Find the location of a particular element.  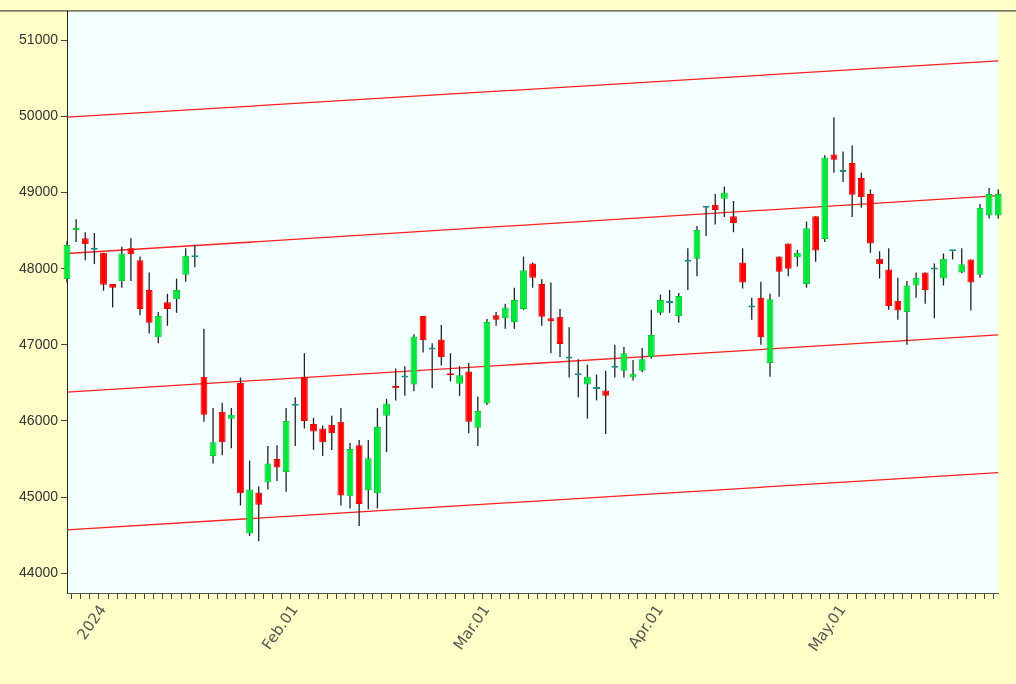

y-tick-label: 48000 is located at coordinates (39, 267).